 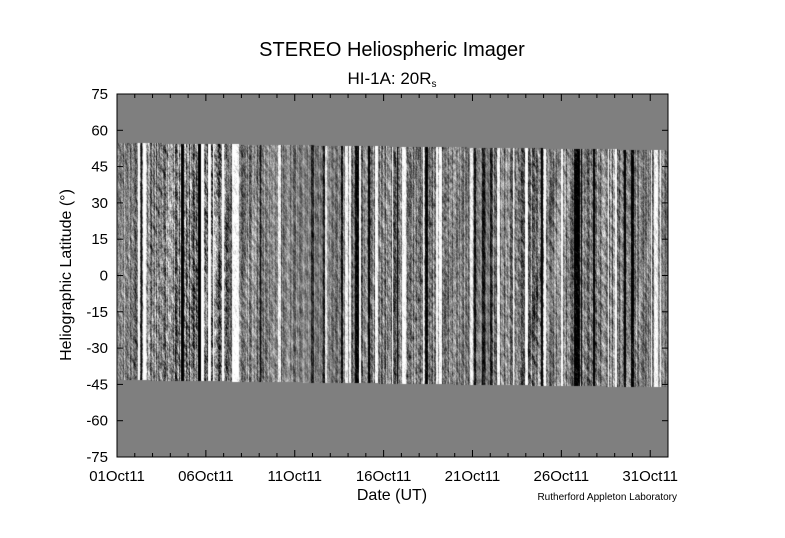 I want to click on y-tick-label: -15, so click(x=97, y=312).